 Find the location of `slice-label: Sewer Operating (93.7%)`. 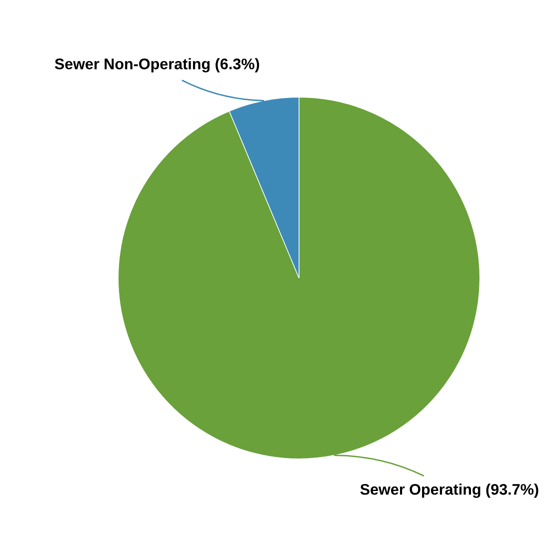

slice-label: Sewer Operating (93.7%) is located at coordinates (449, 491).